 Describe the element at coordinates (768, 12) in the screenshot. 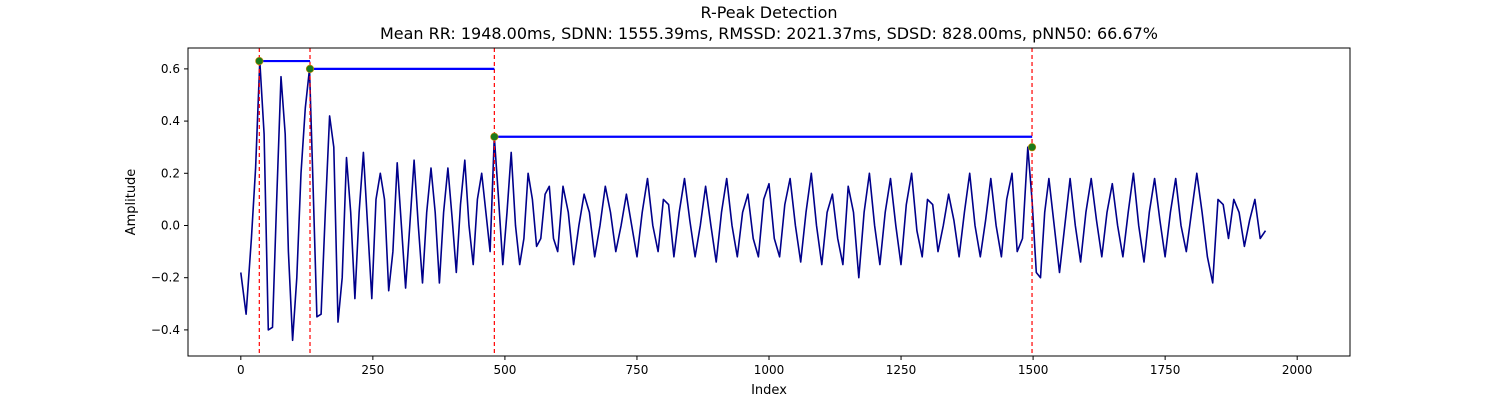

I see `chart-title: R-Peak Detection` at that location.